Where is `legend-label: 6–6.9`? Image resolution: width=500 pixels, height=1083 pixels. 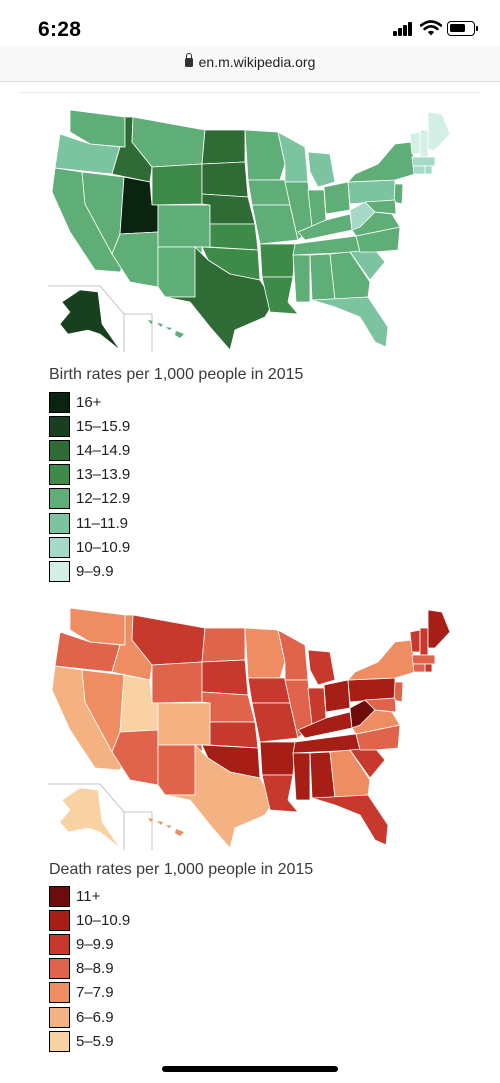
legend-label: 6–6.9 is located at coordinates (95, 1017).